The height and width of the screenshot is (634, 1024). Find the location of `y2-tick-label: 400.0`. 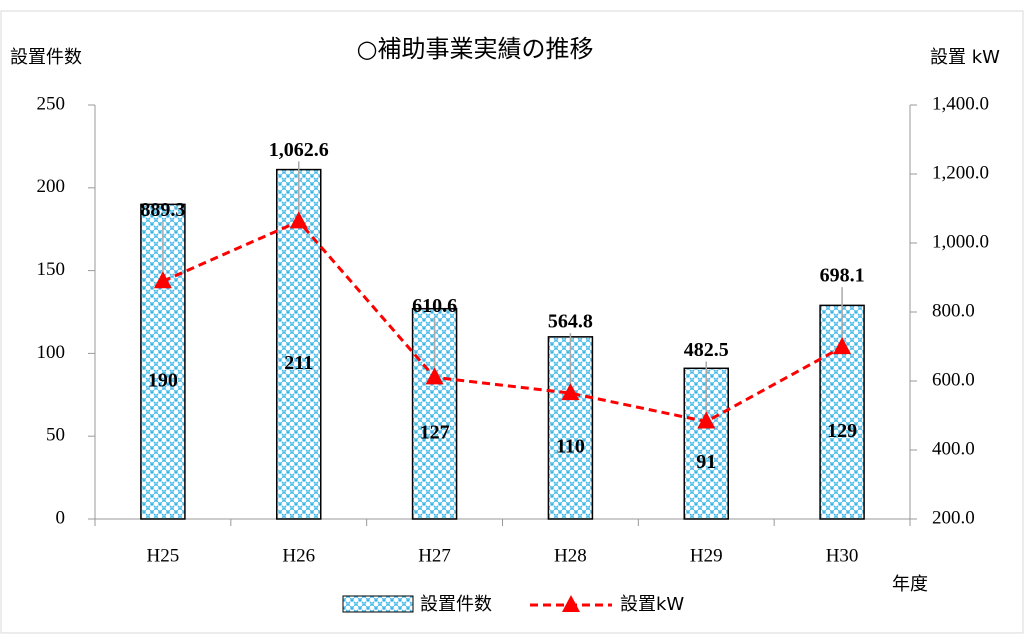

y2-tick-label: 400.0 is located at coordinates (953, 448).